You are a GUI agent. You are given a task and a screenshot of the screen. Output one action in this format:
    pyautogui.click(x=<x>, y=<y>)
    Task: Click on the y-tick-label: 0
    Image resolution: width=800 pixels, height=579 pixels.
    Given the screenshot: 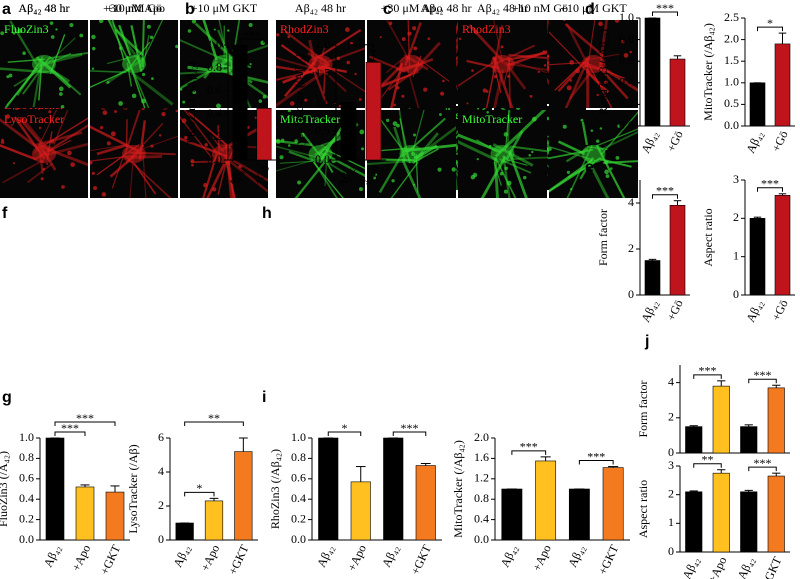 What is the action you would take?
    pyautogui.click(x=161, y=539)
    